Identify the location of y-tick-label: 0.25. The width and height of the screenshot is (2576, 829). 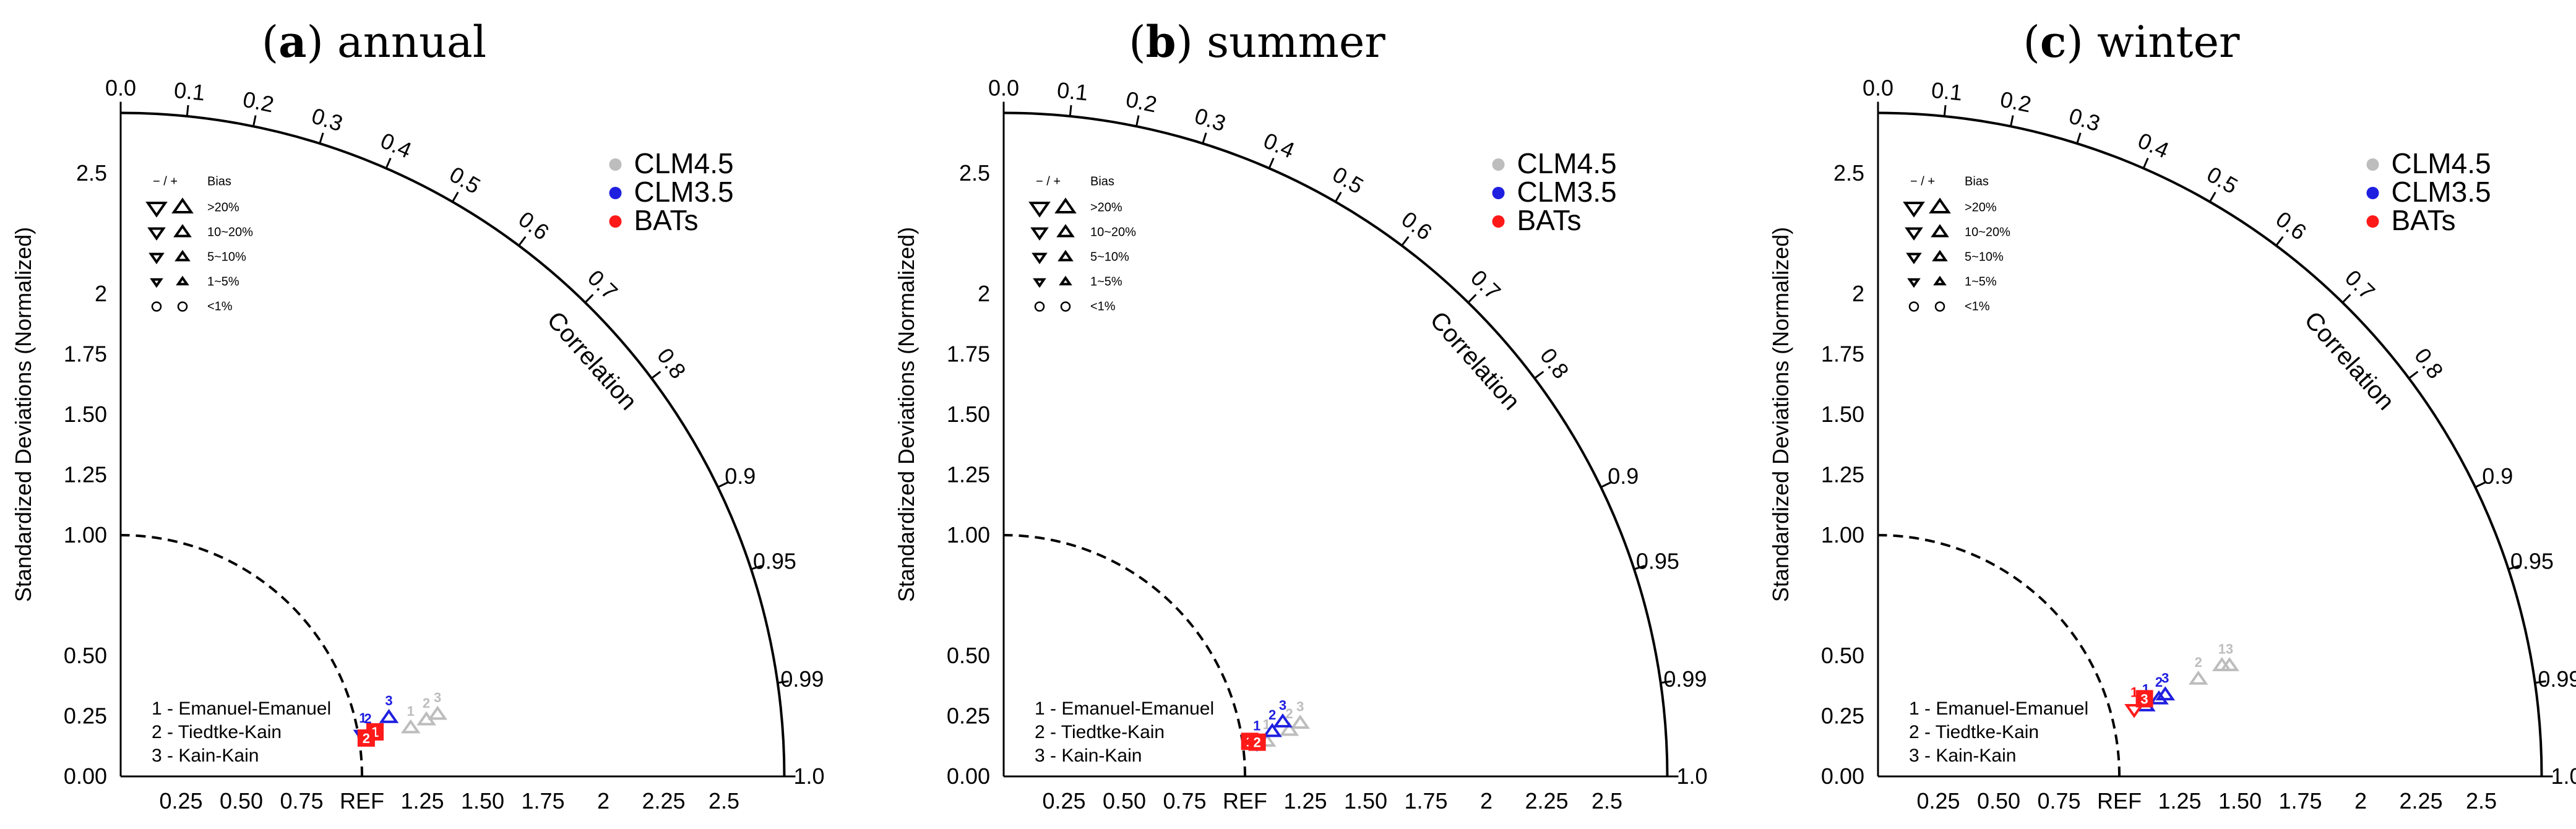
(1842, 716).